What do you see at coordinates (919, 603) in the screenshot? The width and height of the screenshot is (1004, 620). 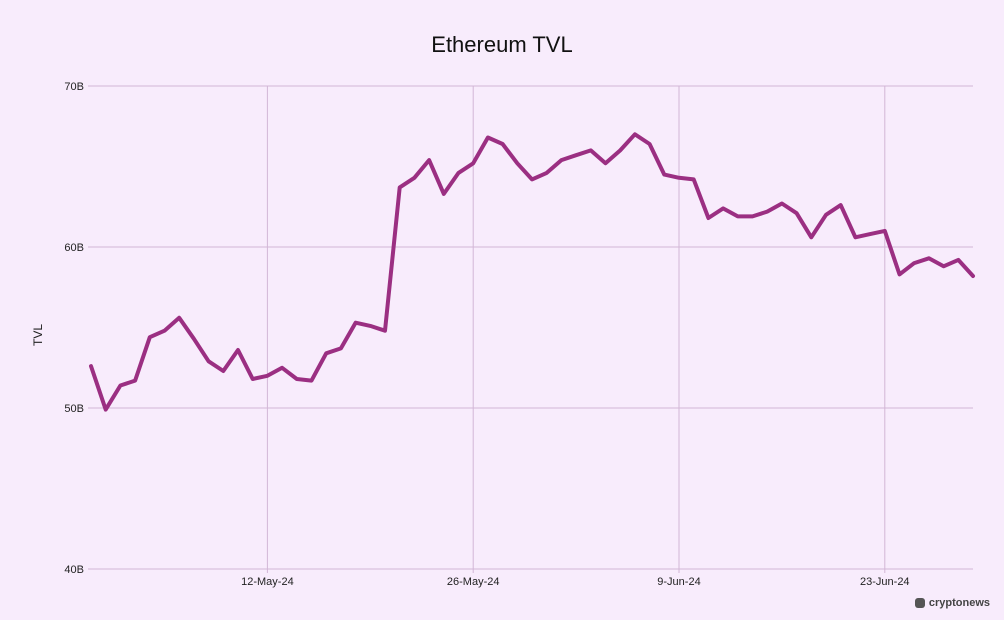 I see `cryptonews-logo-icon` at bounding box center [919, 603].